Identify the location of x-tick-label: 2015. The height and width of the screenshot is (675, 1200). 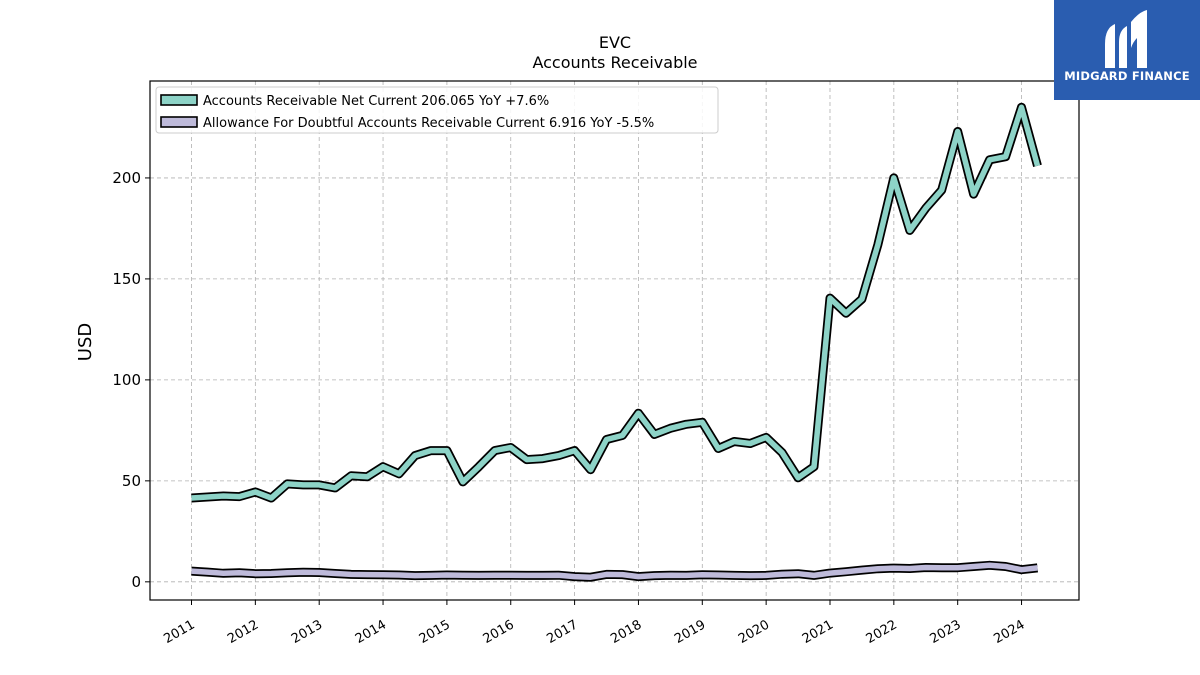
(435, 632).